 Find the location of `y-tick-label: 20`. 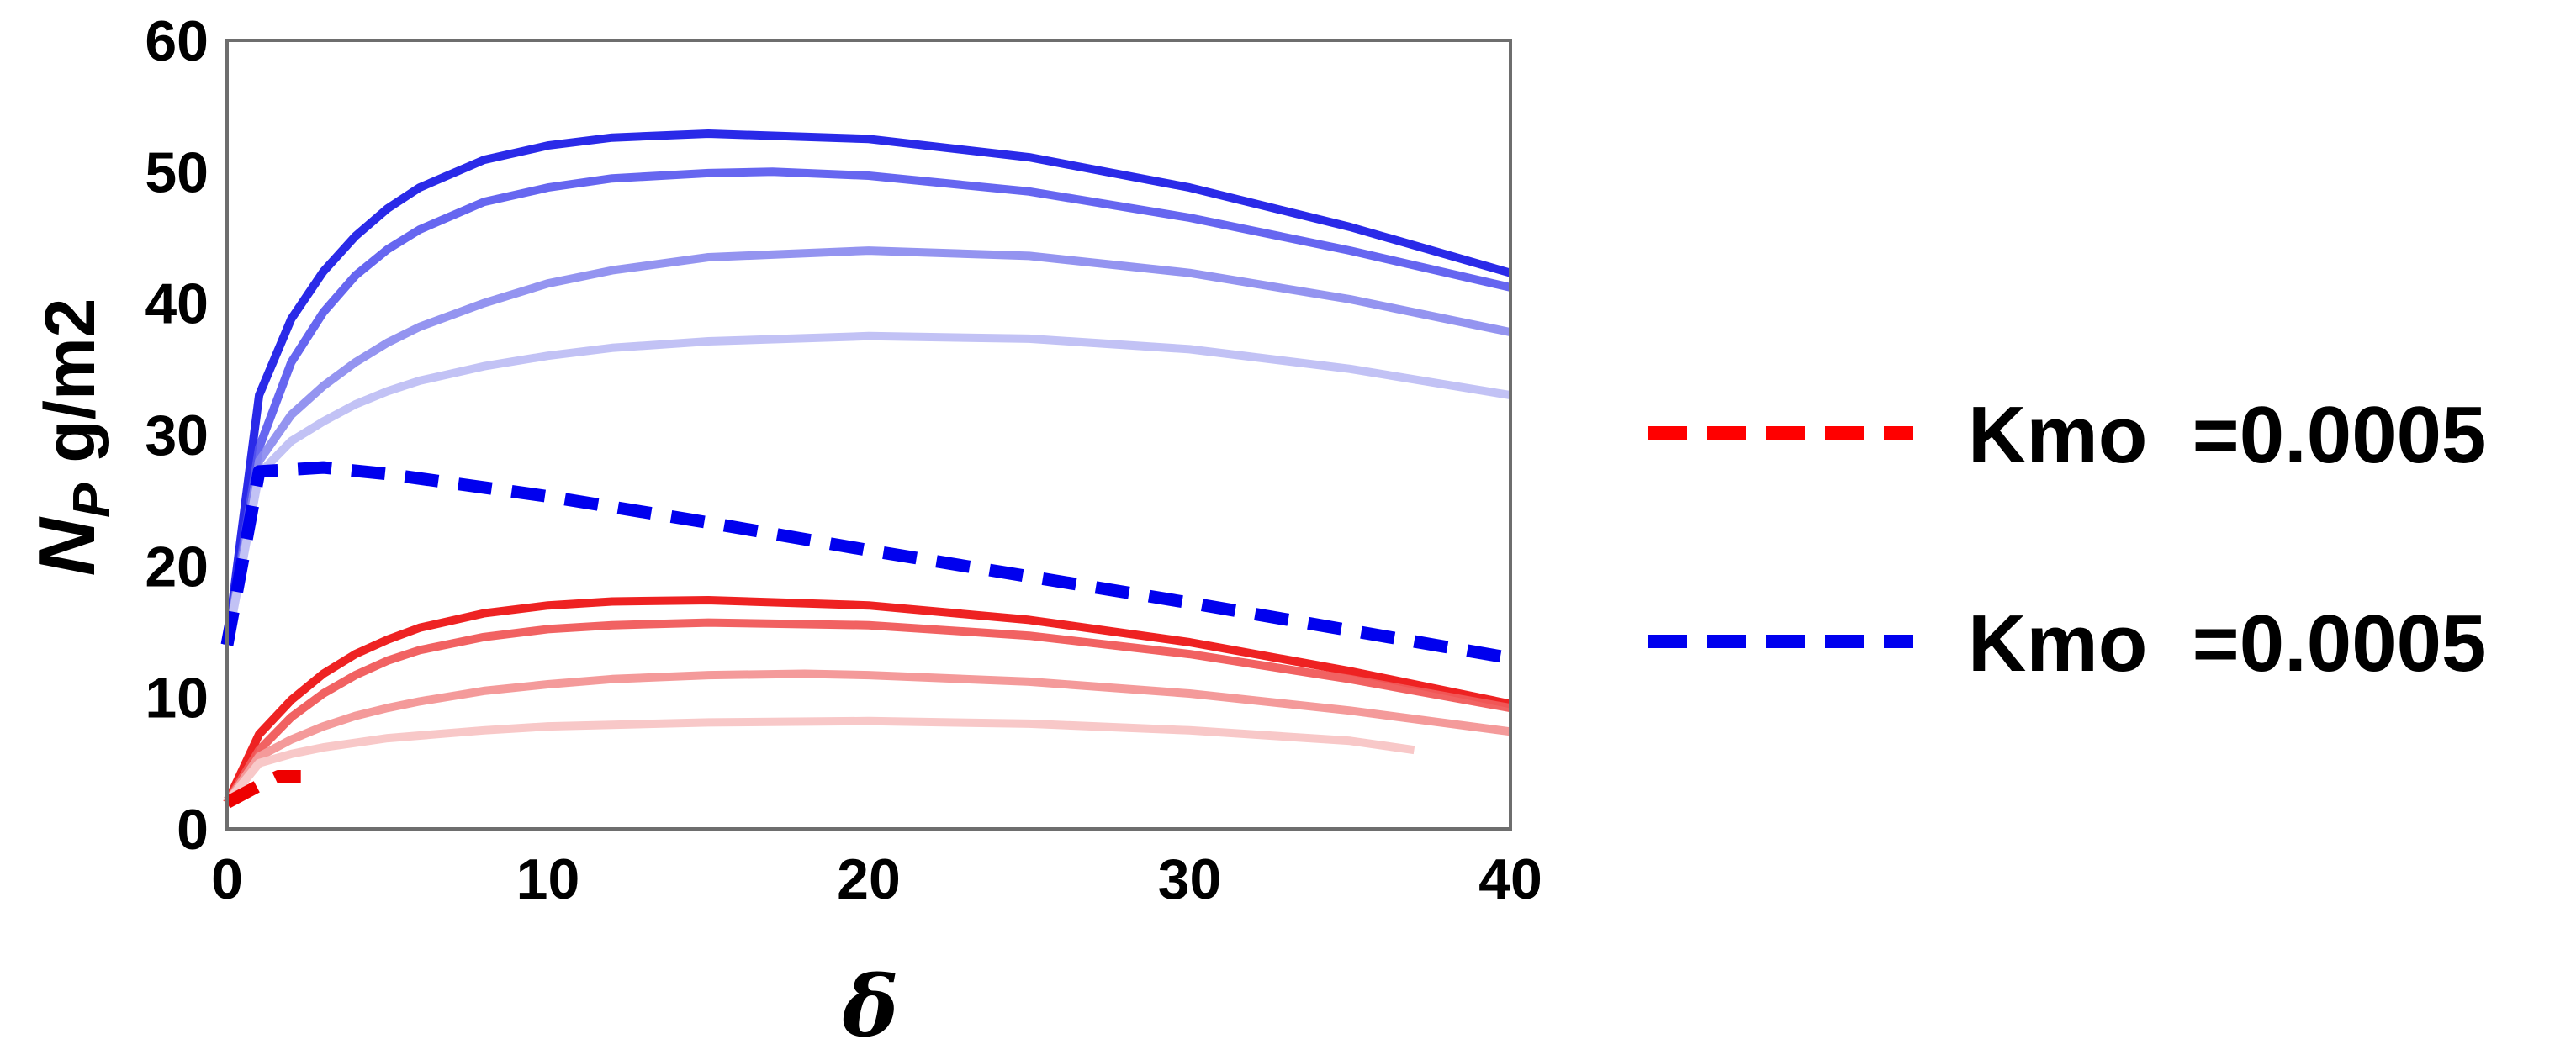

y-tick-label: 20 is located at coordinates (177, 567).